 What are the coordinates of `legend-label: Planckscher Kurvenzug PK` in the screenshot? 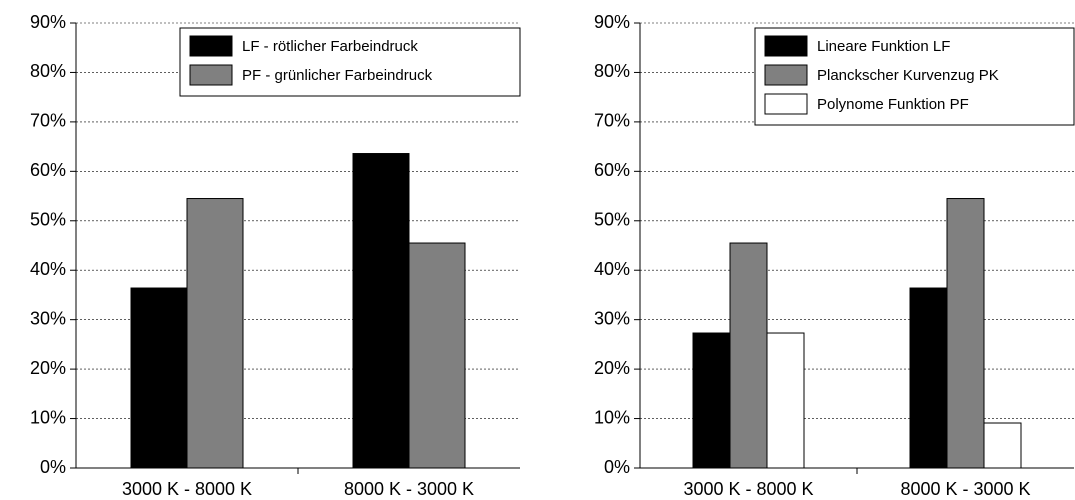 It's located at (908, 75).